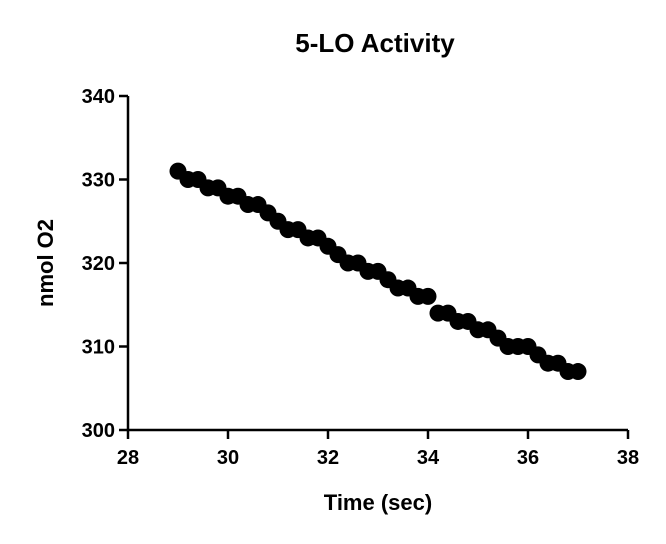  Describe the element at coordinates (98, 348) in the screenshot. I see `y-tick-label: 310` at that location.